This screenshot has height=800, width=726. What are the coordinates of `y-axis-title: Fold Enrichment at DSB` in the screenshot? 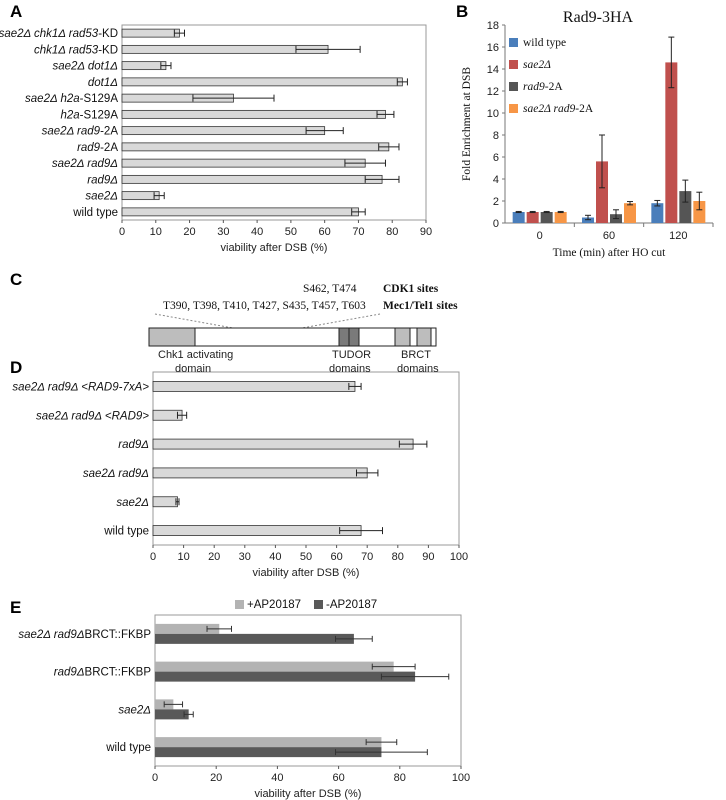 It's located at (467, 124).